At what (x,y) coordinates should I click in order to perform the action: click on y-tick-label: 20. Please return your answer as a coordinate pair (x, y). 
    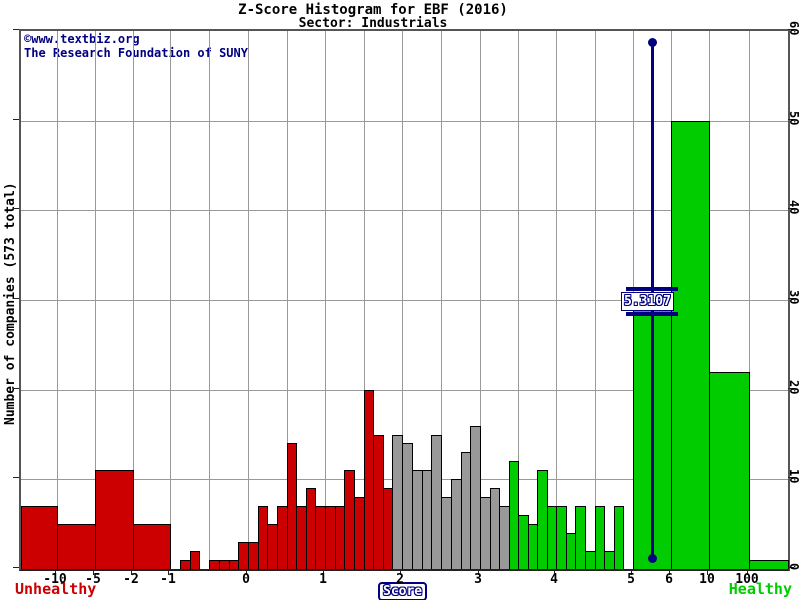
    Looking at the image, I should click on (793, 387).